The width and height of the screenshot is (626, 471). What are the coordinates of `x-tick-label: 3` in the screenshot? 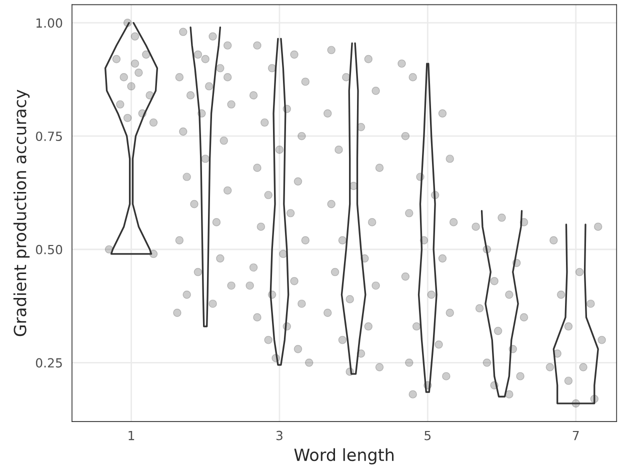 It's located at (279, 435).